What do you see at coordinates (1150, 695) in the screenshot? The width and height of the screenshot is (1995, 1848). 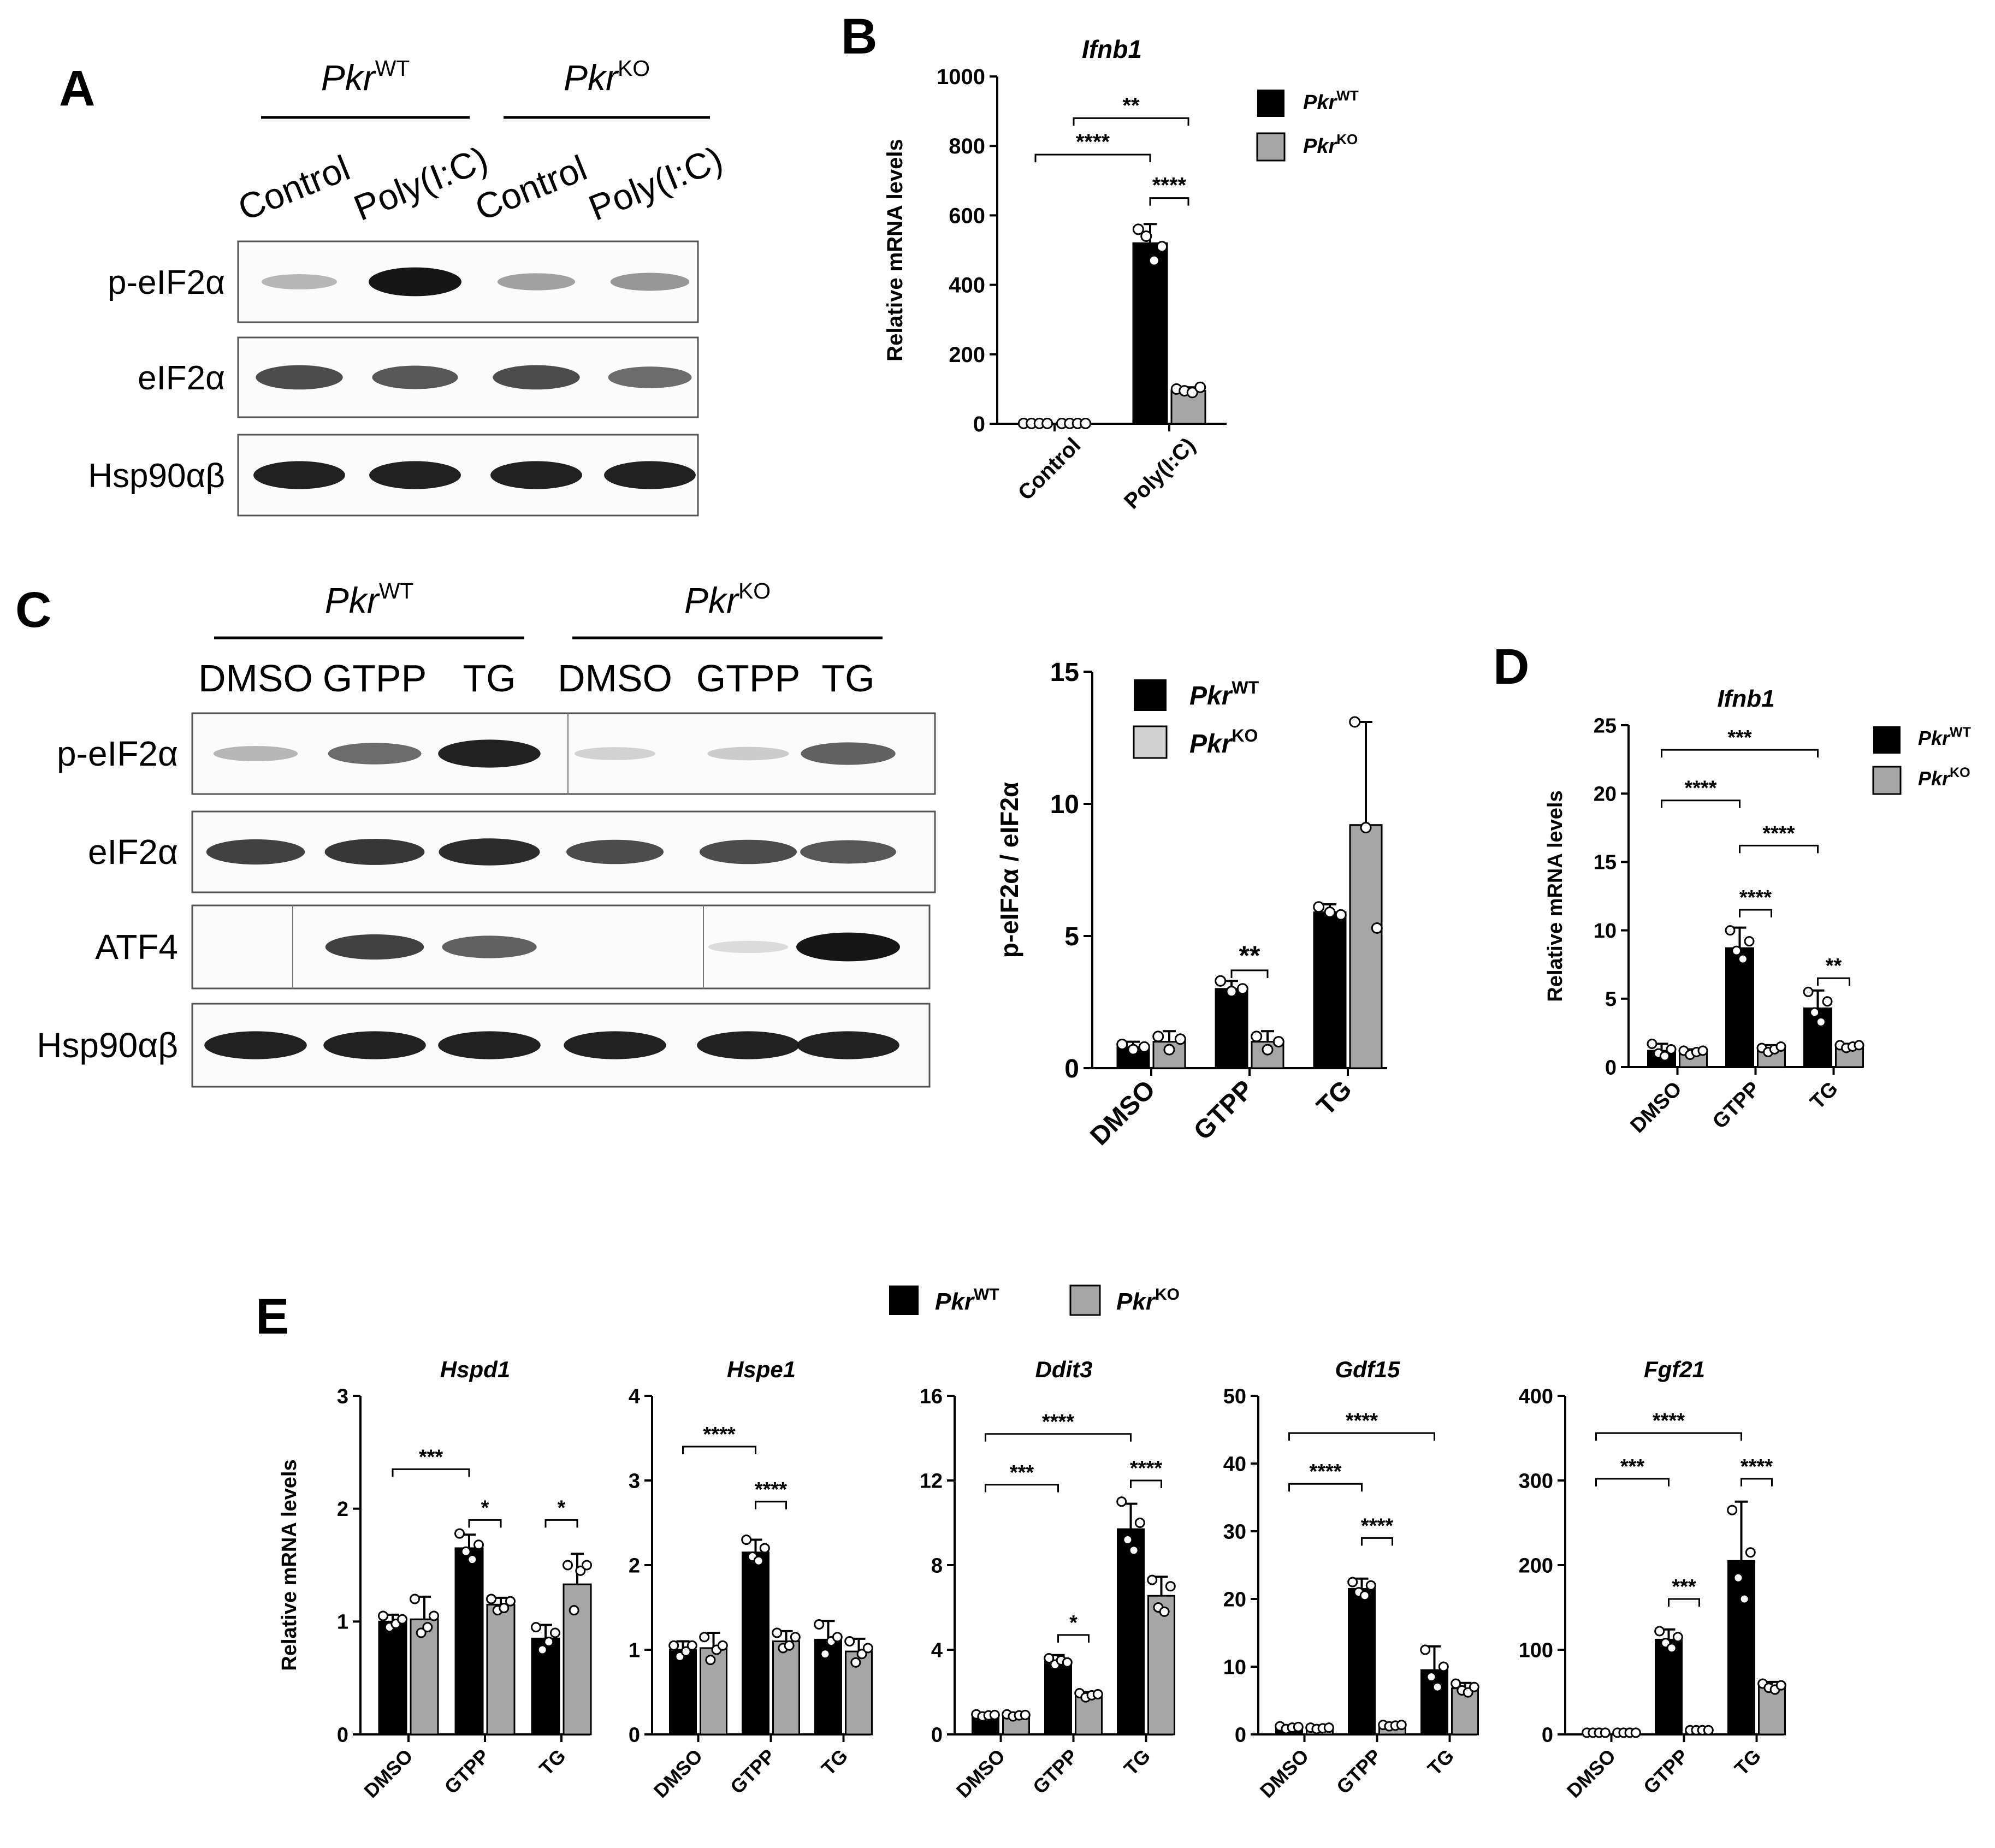 I see `legend-c-wt-swatch` at bounding box center [1150, 695].